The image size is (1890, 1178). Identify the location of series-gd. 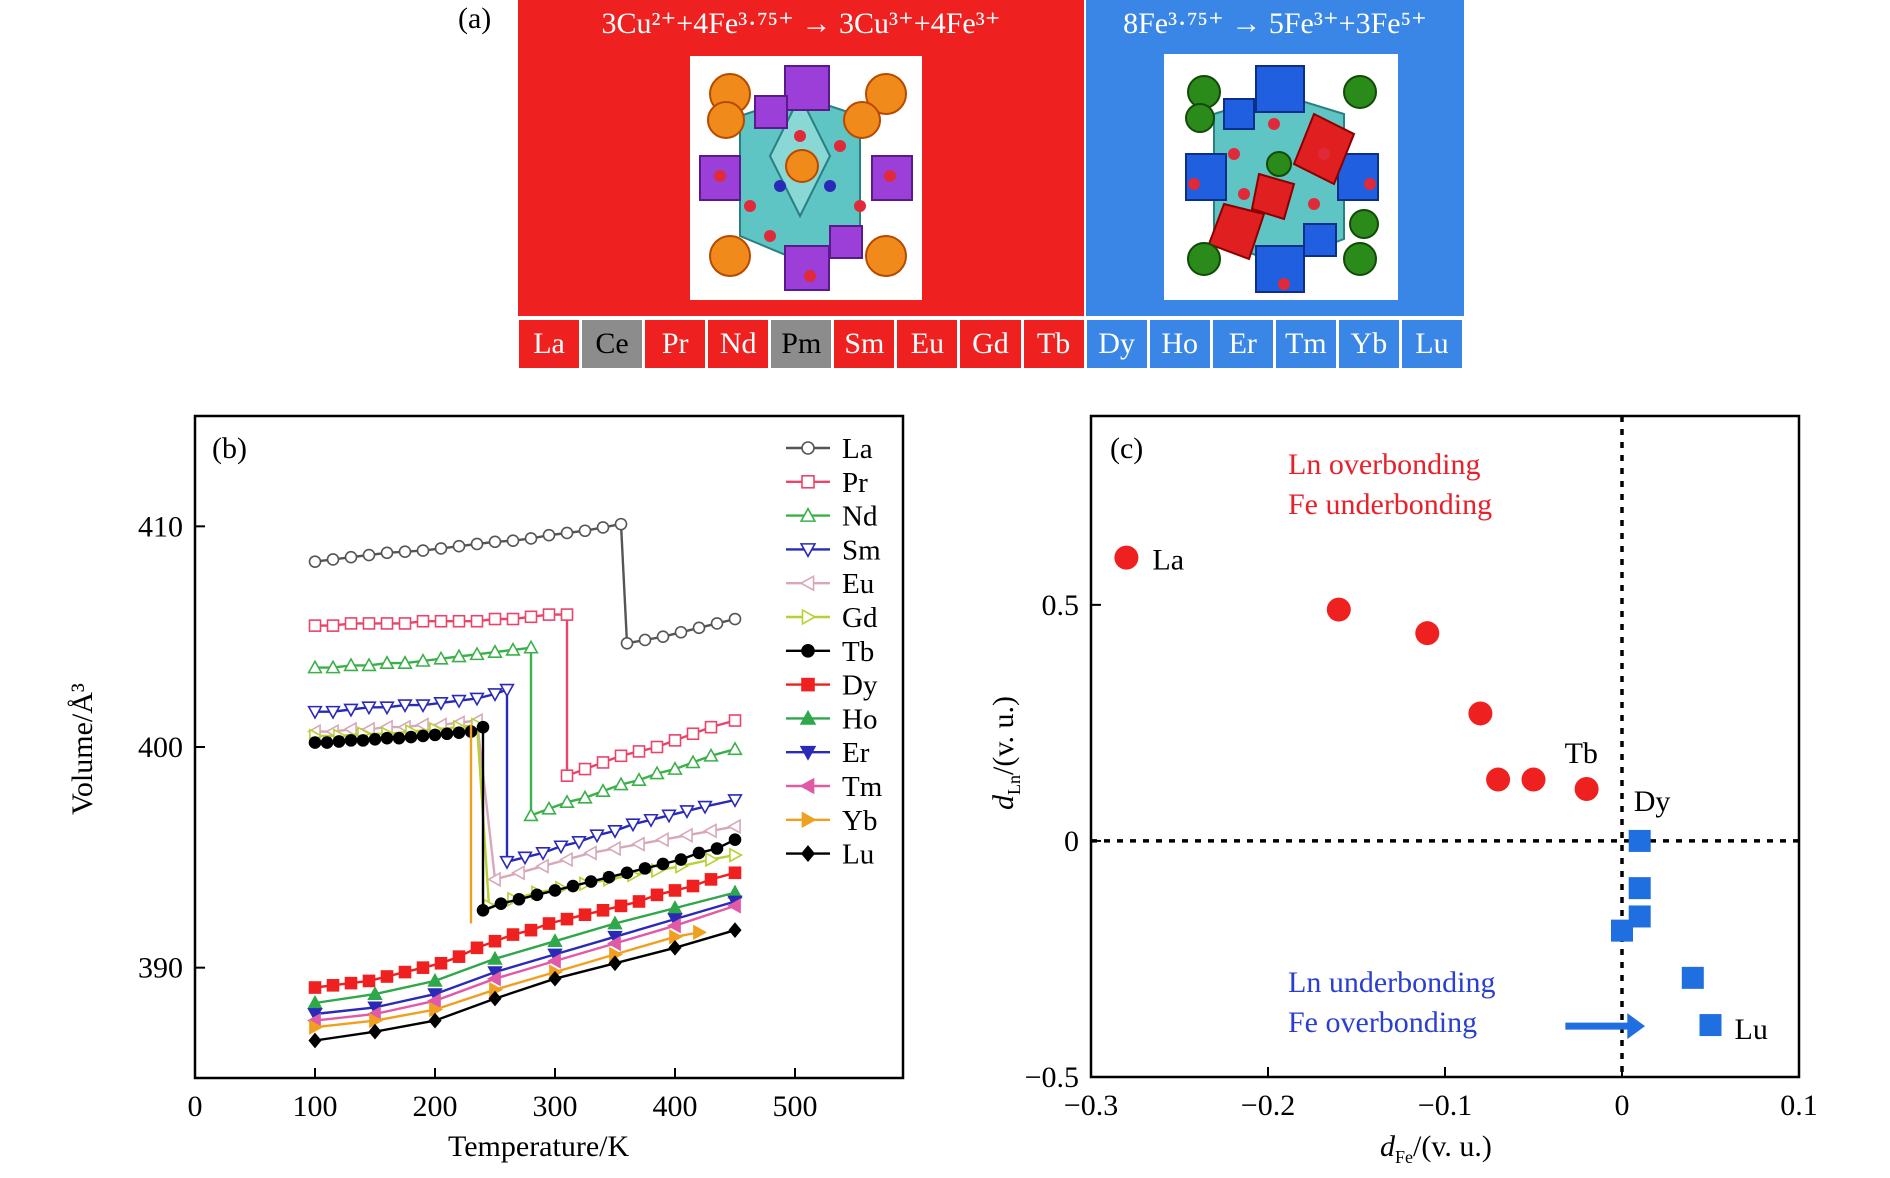
(526, 815).